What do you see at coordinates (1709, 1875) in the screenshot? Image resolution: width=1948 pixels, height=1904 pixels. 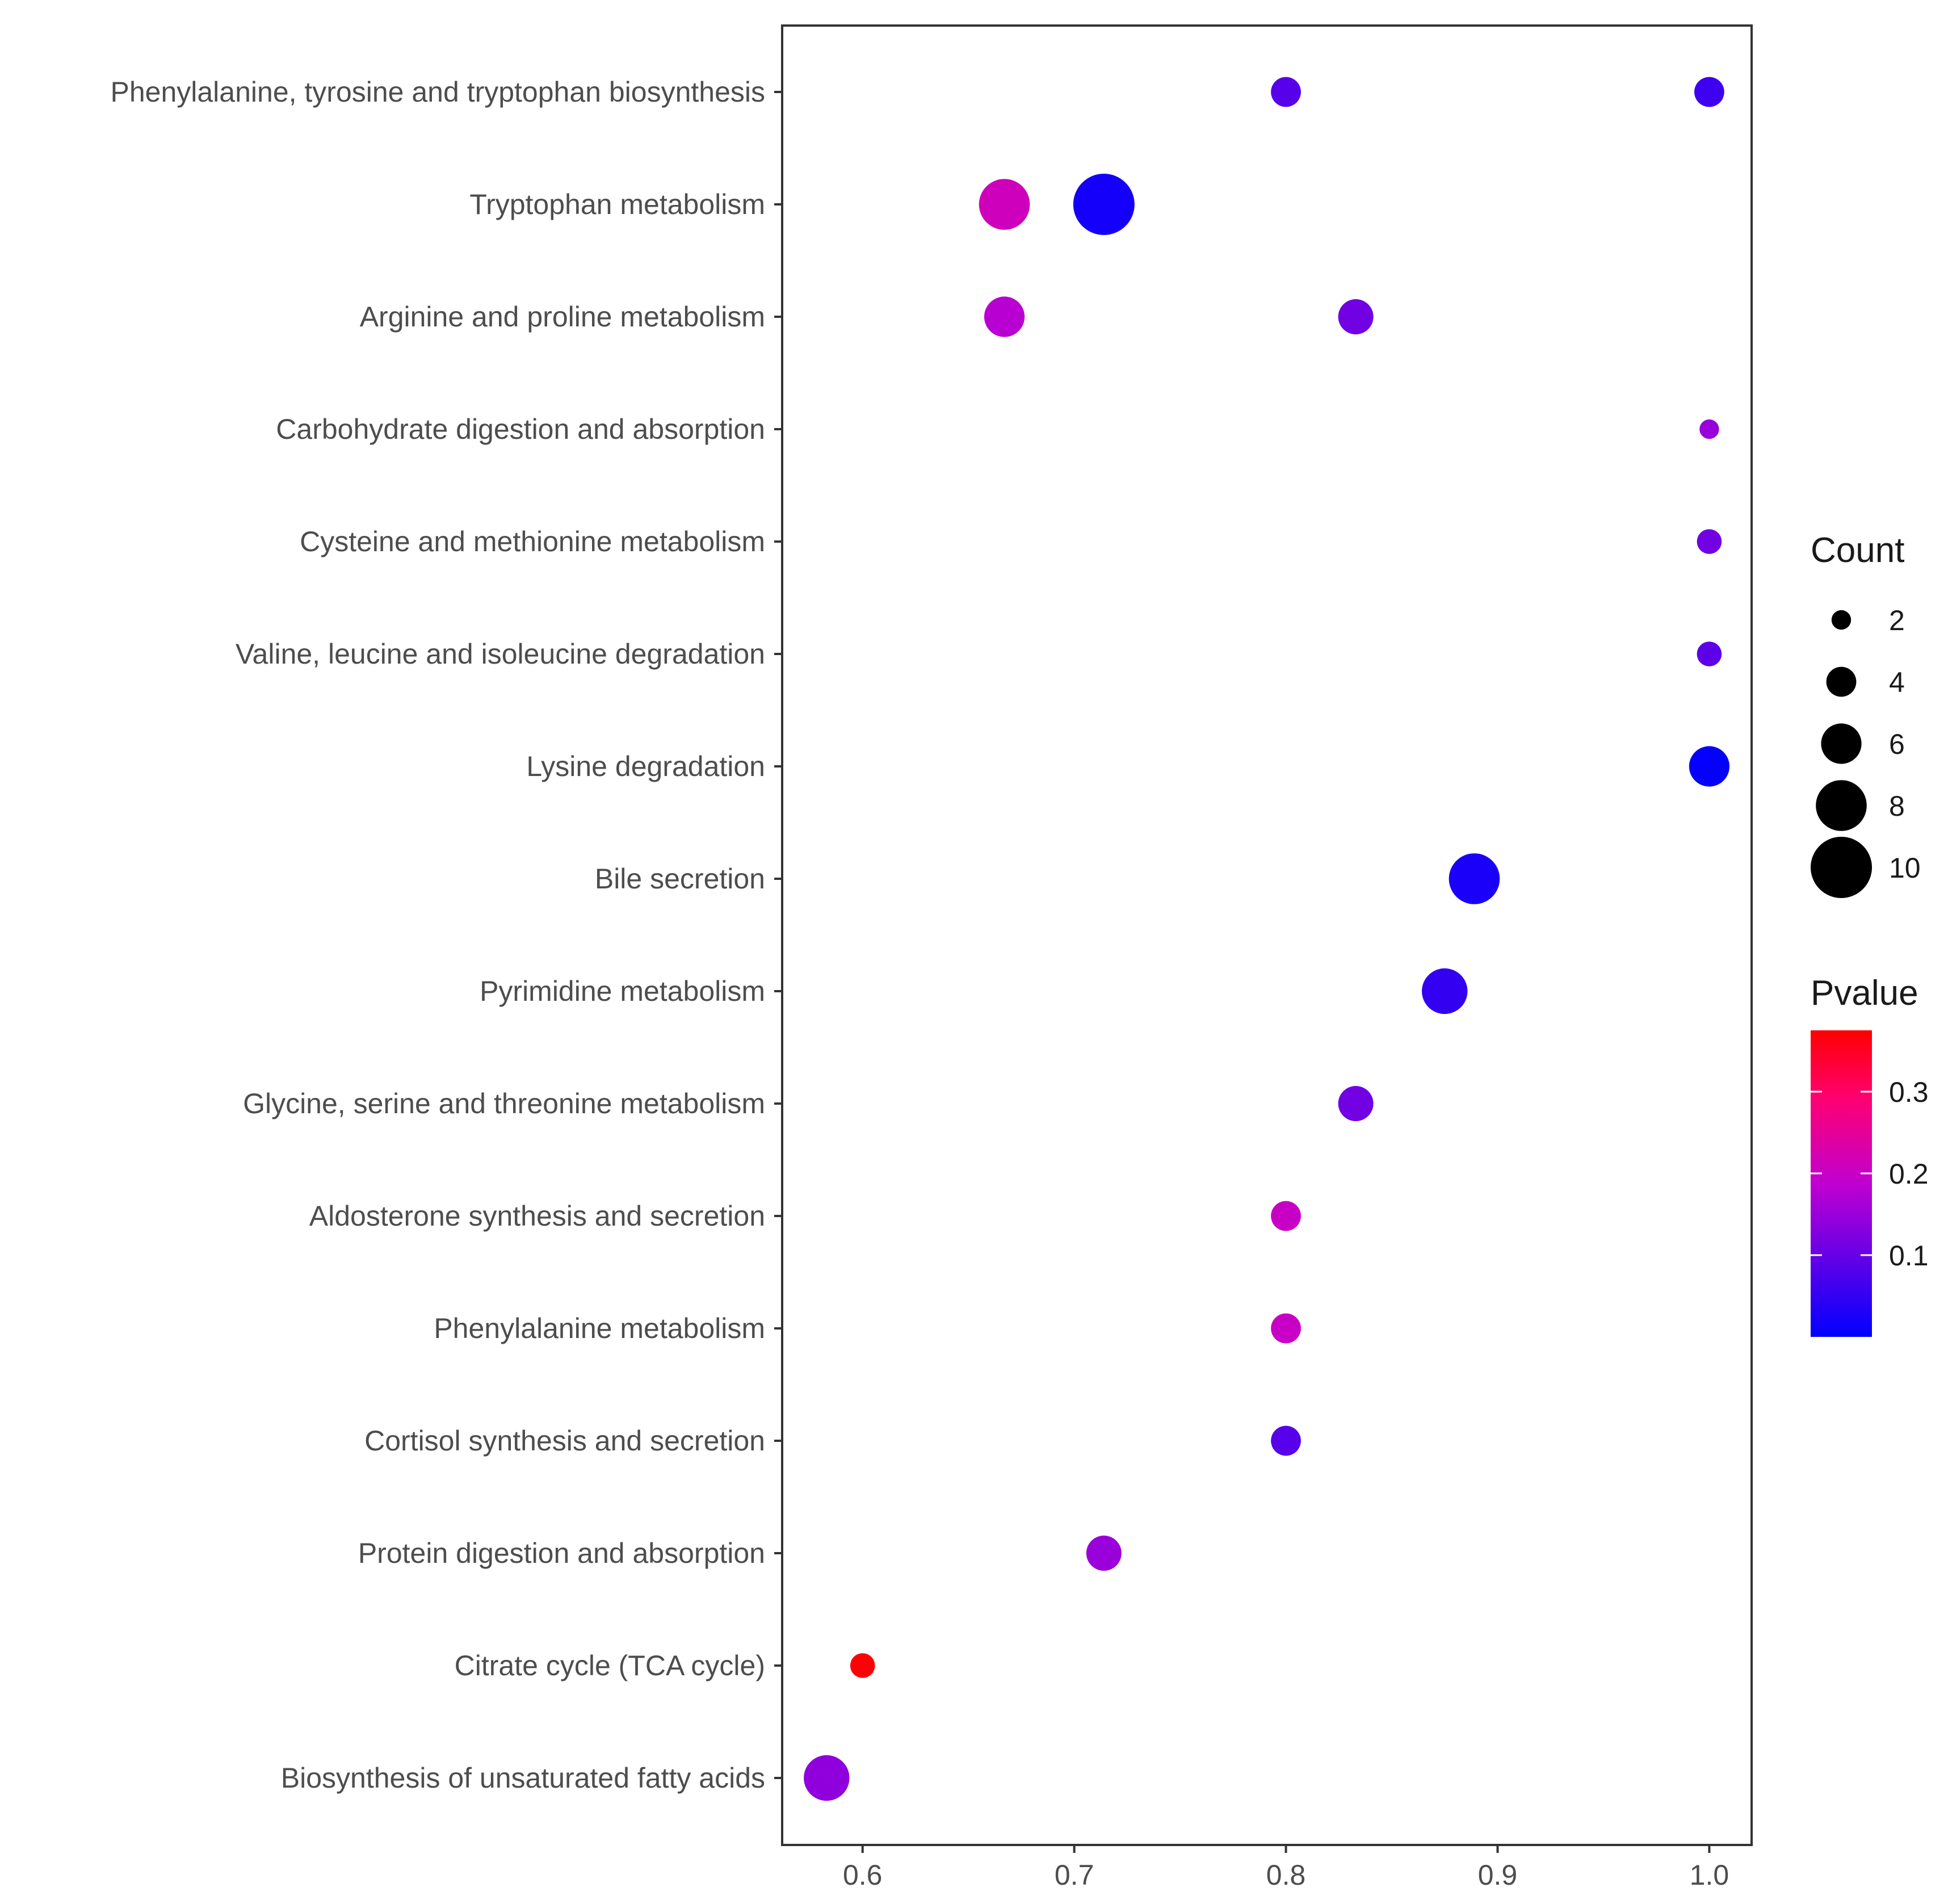 I see `x-tick-label: 1.0` at bounding box center [1709, 1875].